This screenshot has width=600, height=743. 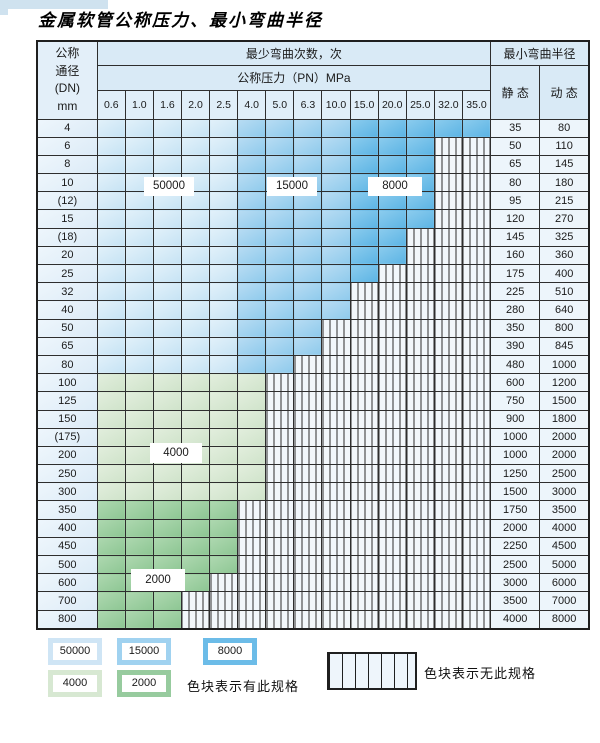 I want to click on static-radius-cell: 3000, so click(x=515, y=583).